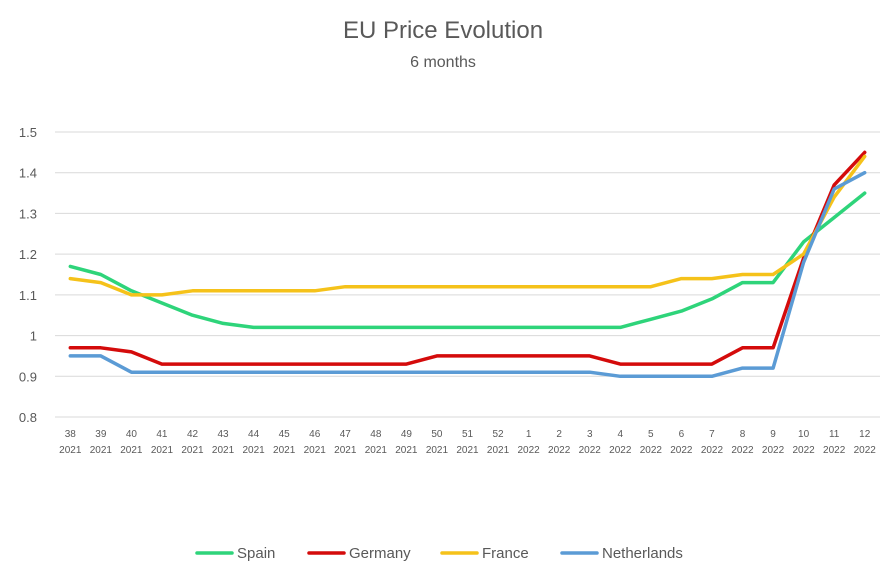  Describe the element at coordinates (28, 417) in the screenshot. I see `y-tick-label: 0.8` at that location.